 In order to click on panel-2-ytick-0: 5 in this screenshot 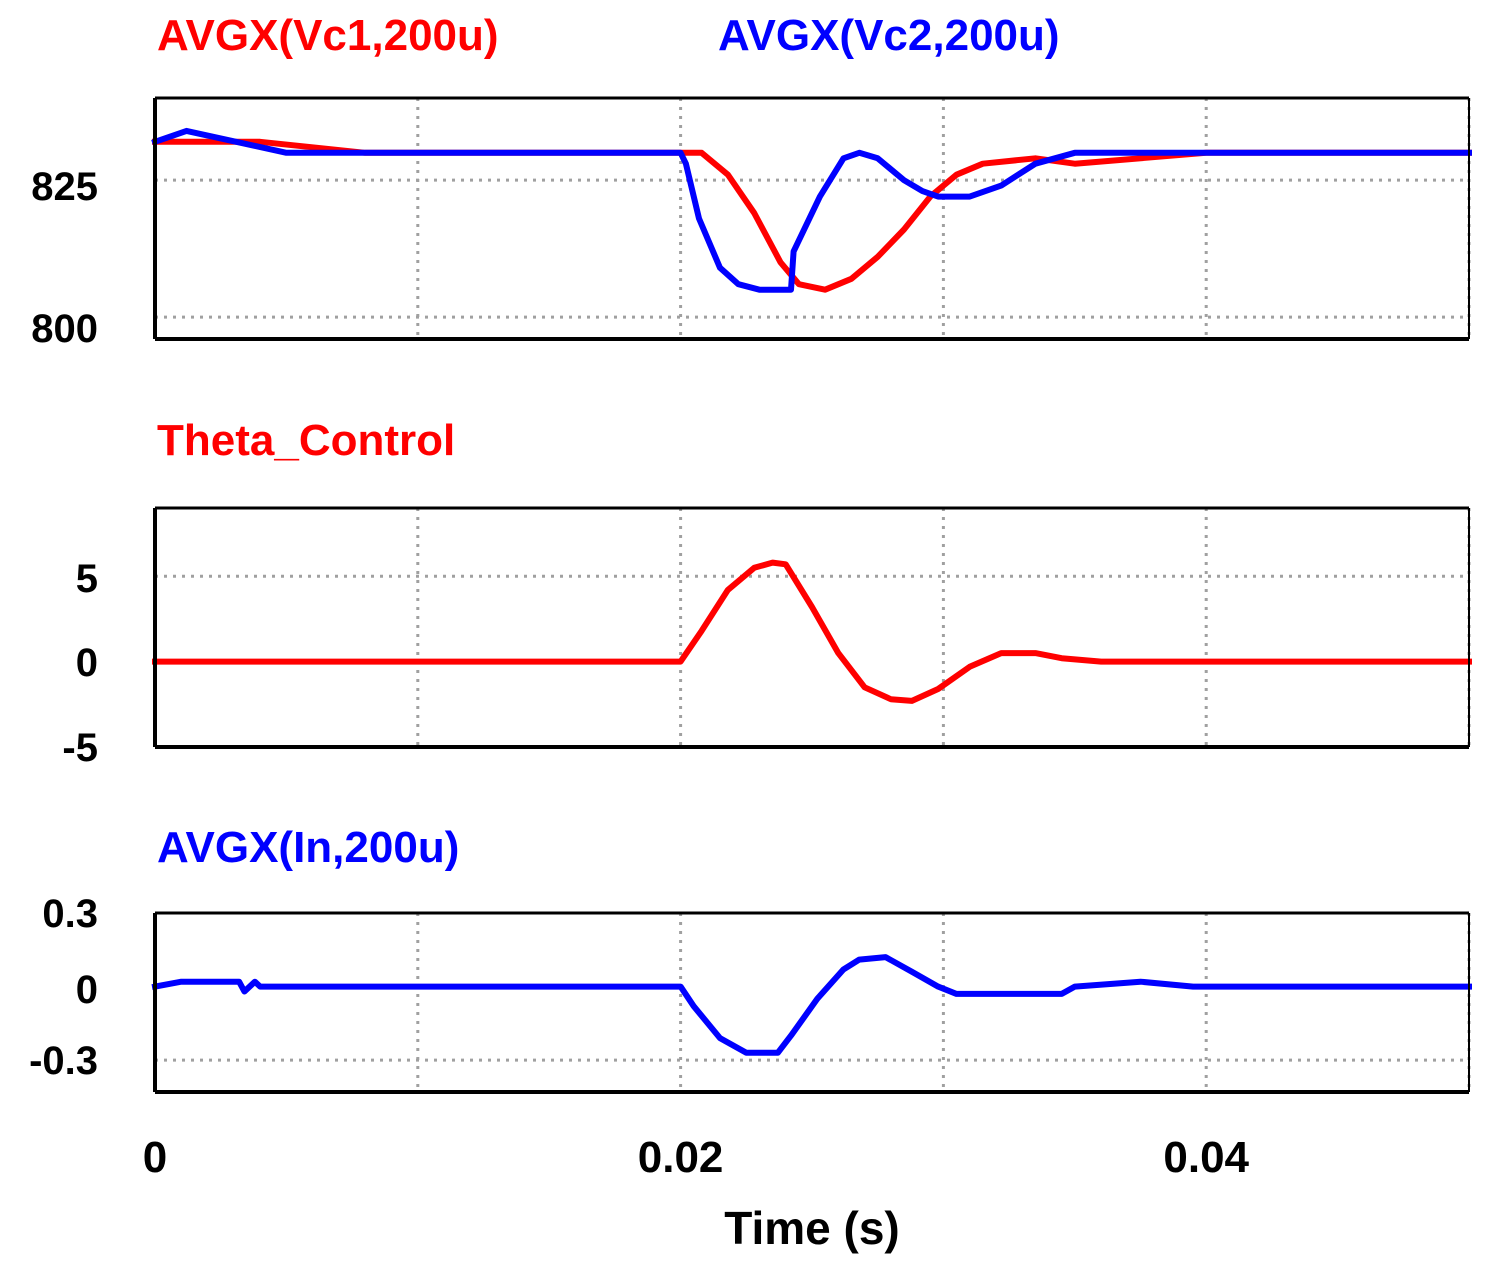, I will do `click(87, 579)`.